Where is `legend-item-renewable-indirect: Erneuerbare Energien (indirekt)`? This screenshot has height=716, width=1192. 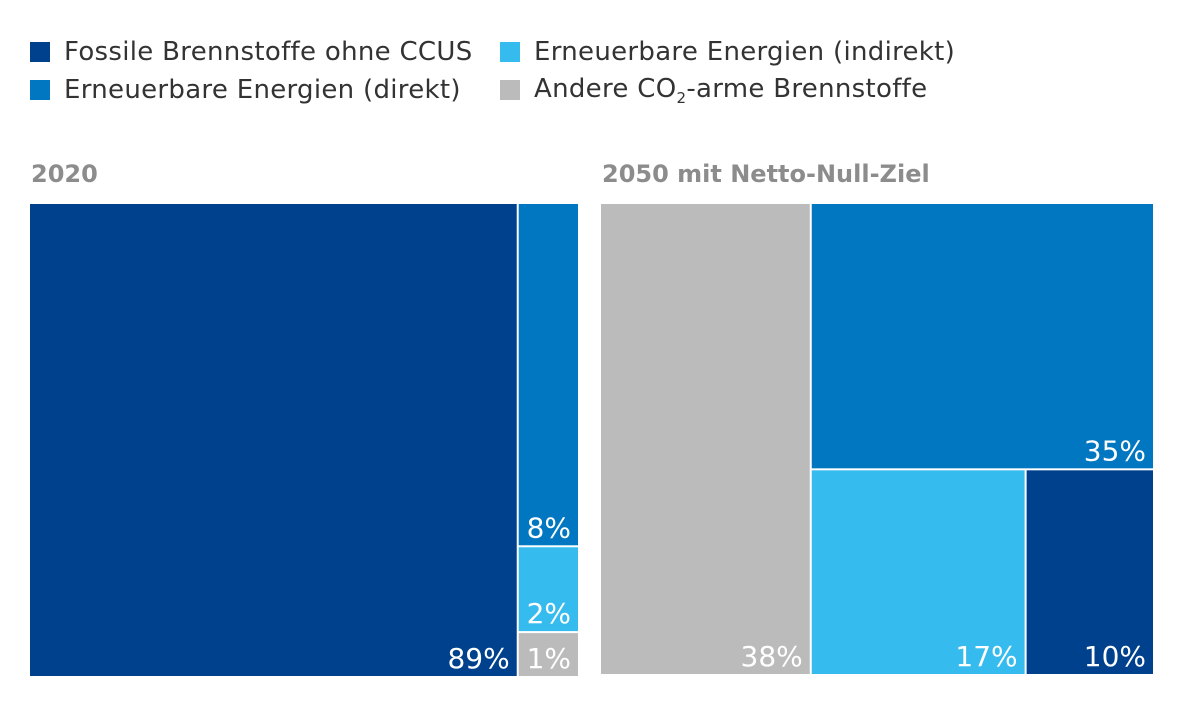 legend-item-renewable-indirect: Erneuerbare Energien (indirekt) is located at coordinates (727, 52).